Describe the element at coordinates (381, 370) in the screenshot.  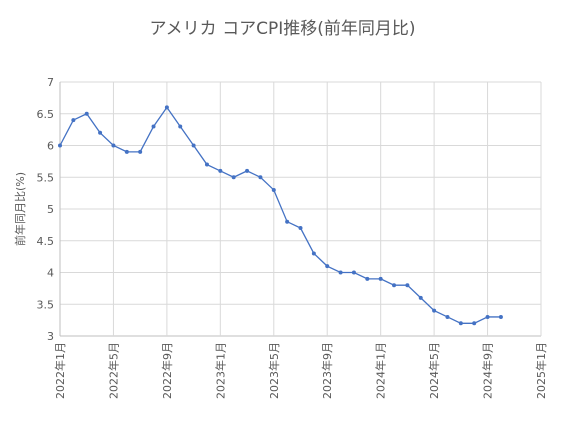
I see `x-tick-label: 2024年1月` at that location.